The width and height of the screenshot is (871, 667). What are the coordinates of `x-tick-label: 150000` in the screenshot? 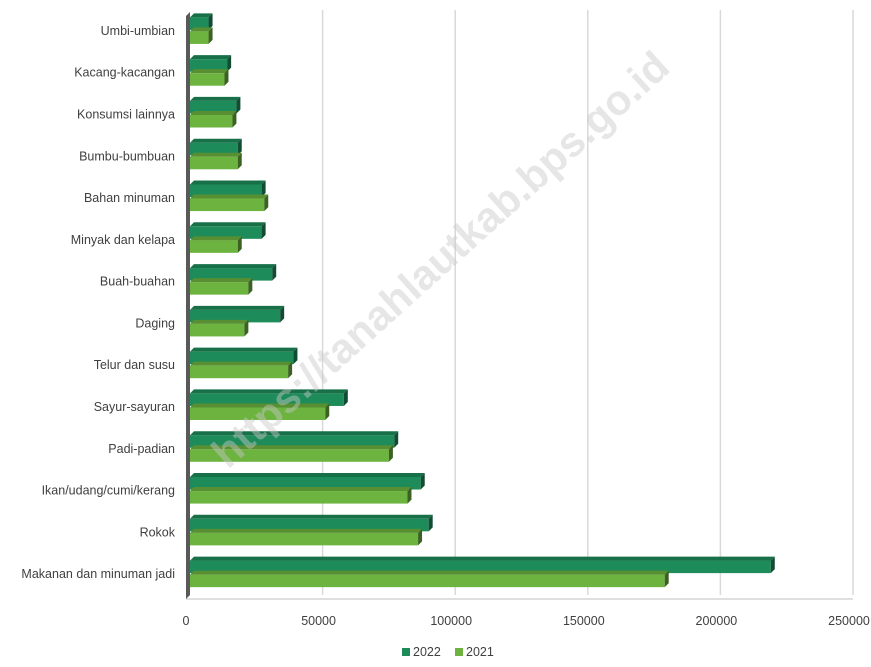 It's located at (584, 621).